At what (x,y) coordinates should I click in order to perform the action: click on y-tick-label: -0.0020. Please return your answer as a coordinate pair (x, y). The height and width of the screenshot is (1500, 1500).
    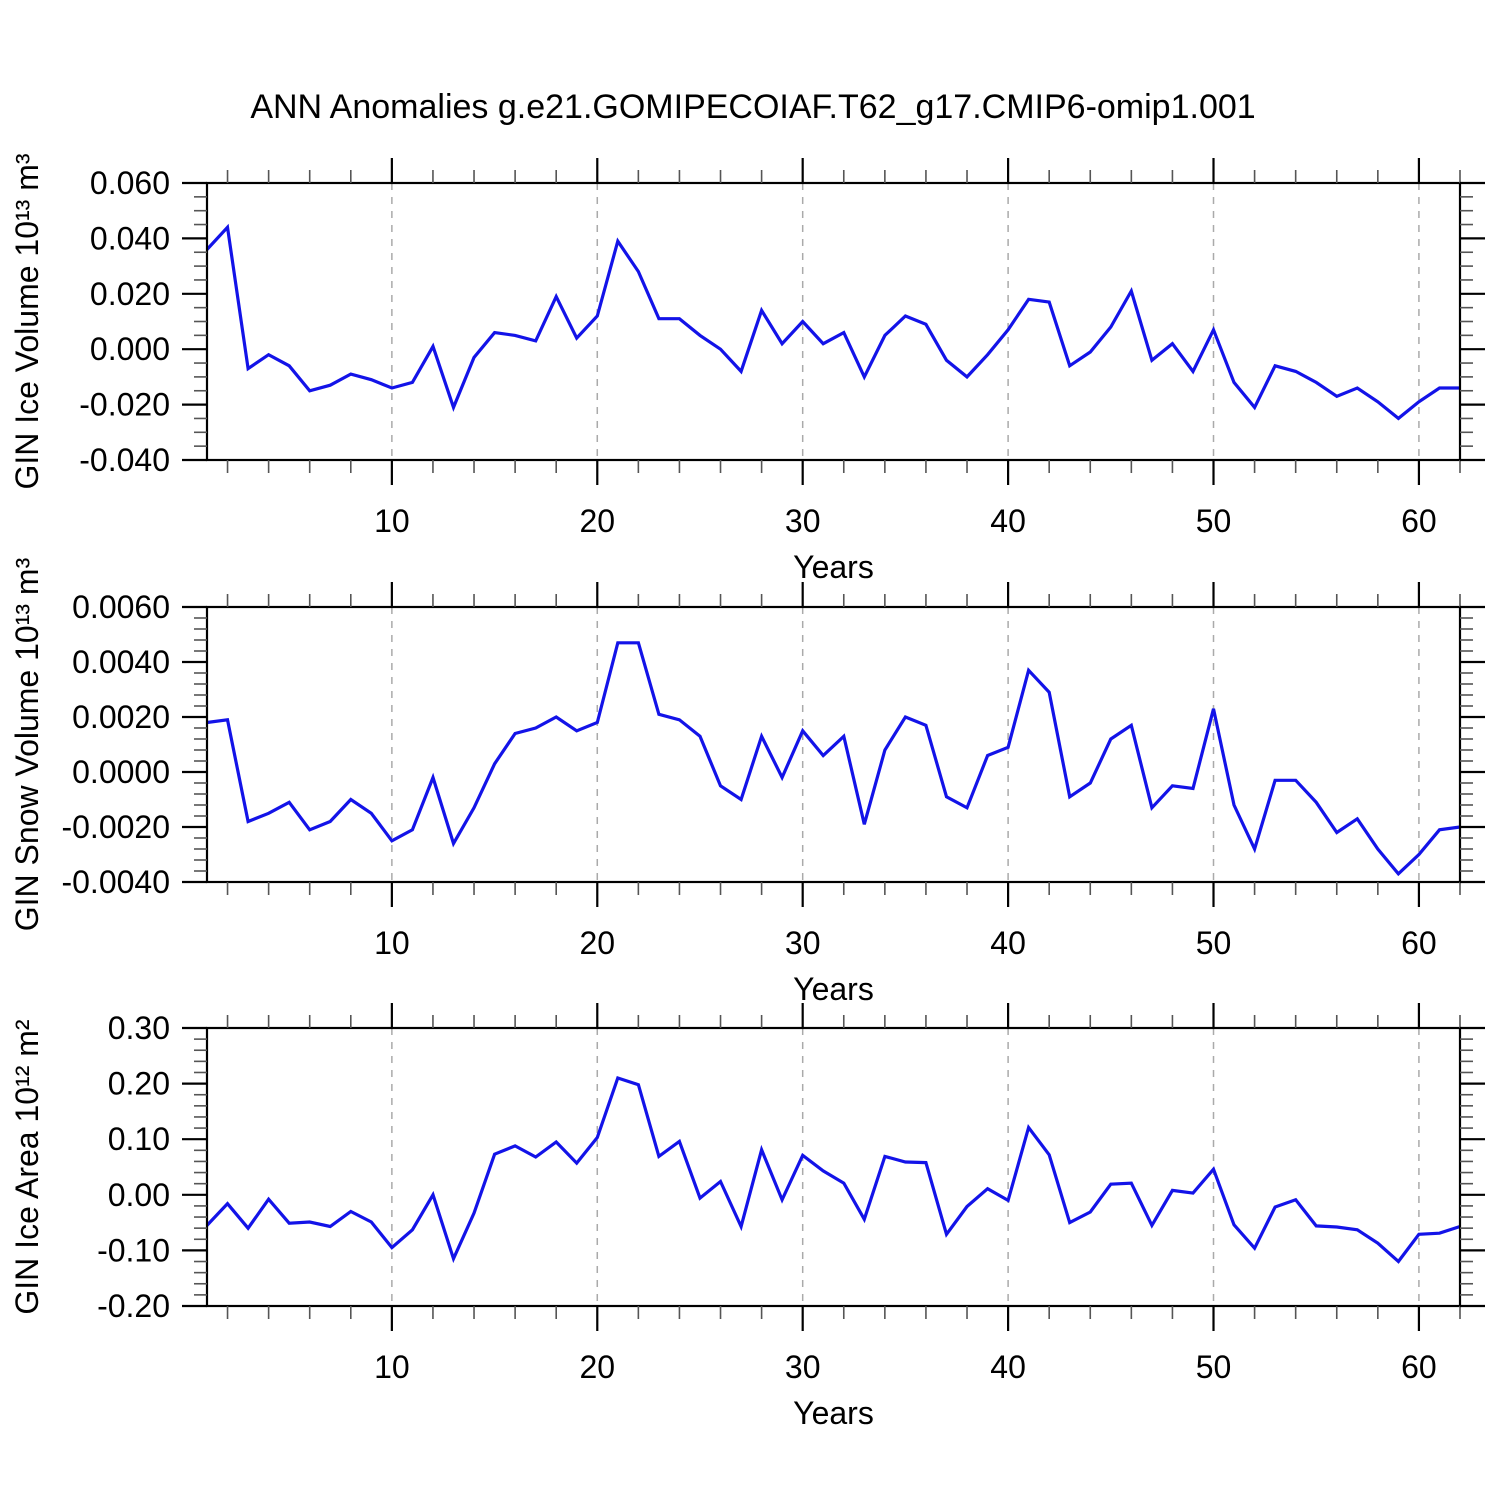
    Looking at the image, I should click on (115, 827).